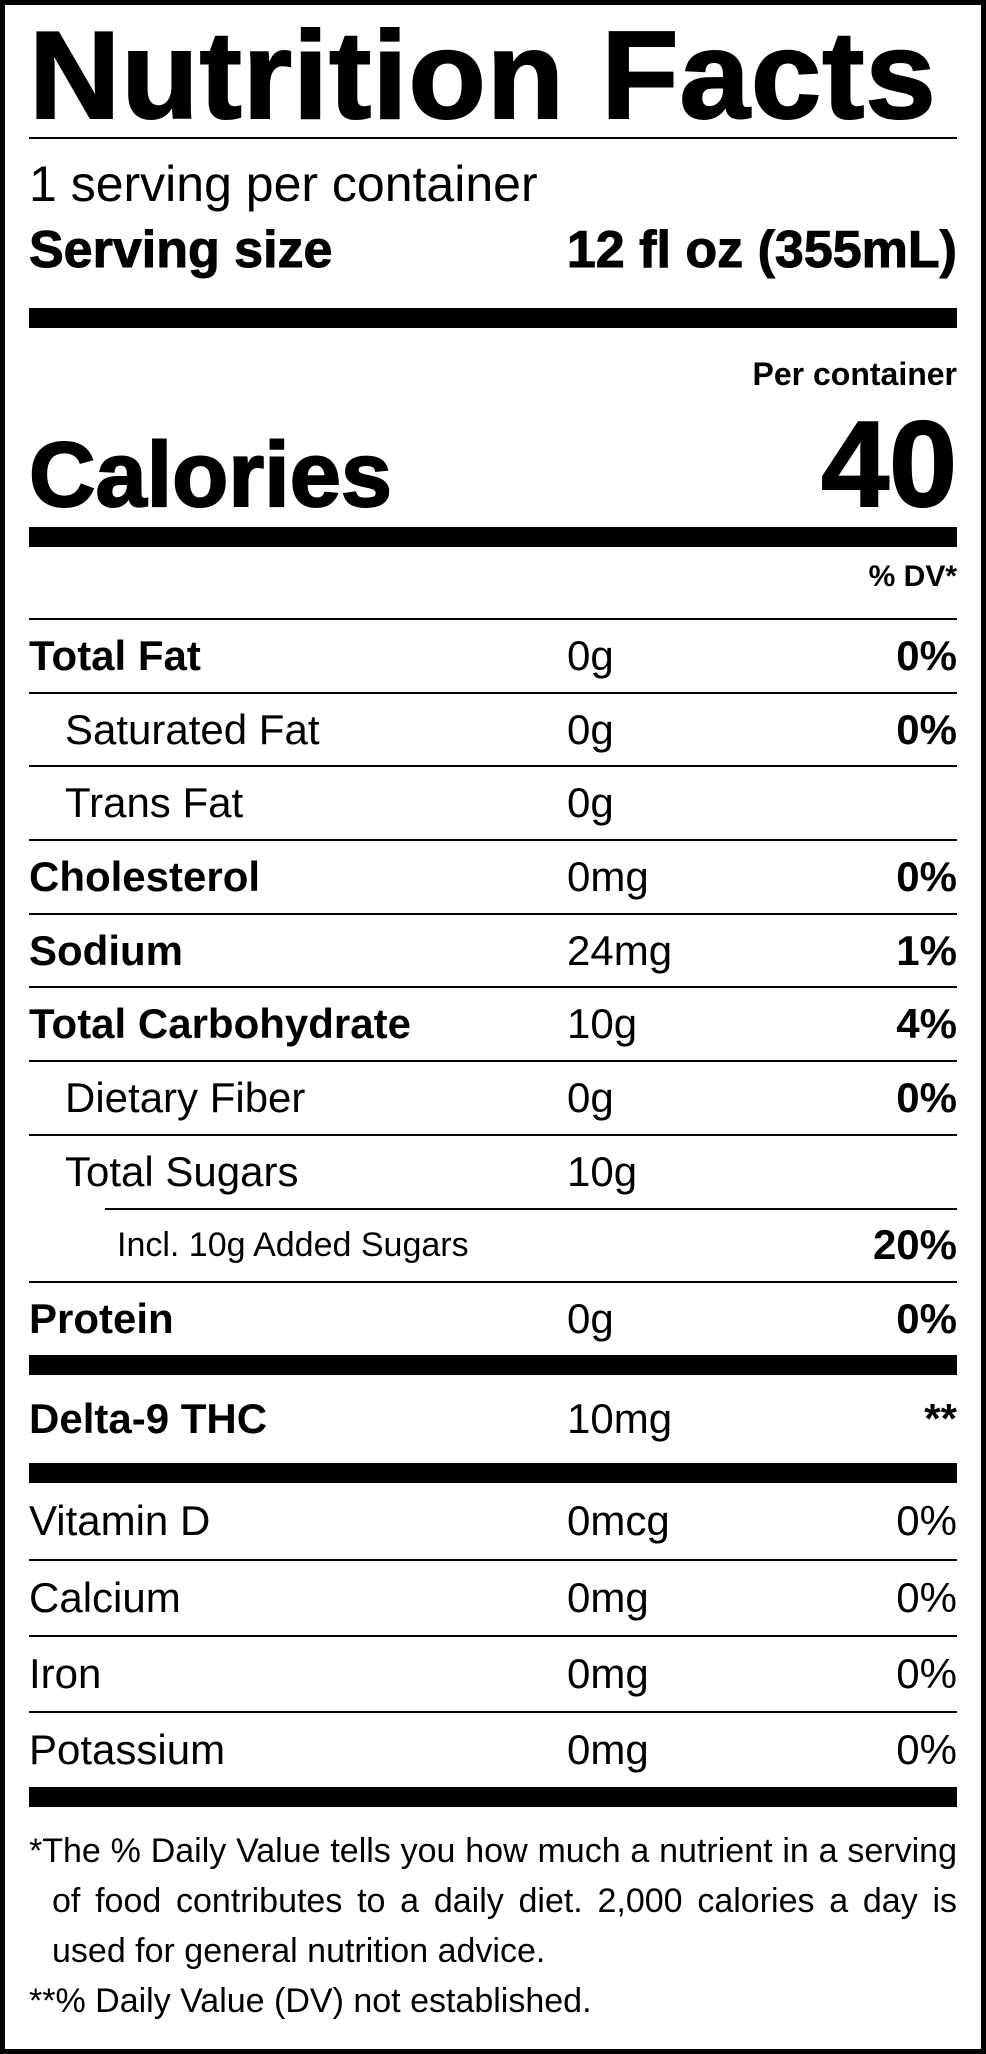 This screenshot has width=986, height=2054. What do you see at coordinates (854, 374) in the screenshot?
I see `per-container-label: Per container` at bounding box center [854, 374].